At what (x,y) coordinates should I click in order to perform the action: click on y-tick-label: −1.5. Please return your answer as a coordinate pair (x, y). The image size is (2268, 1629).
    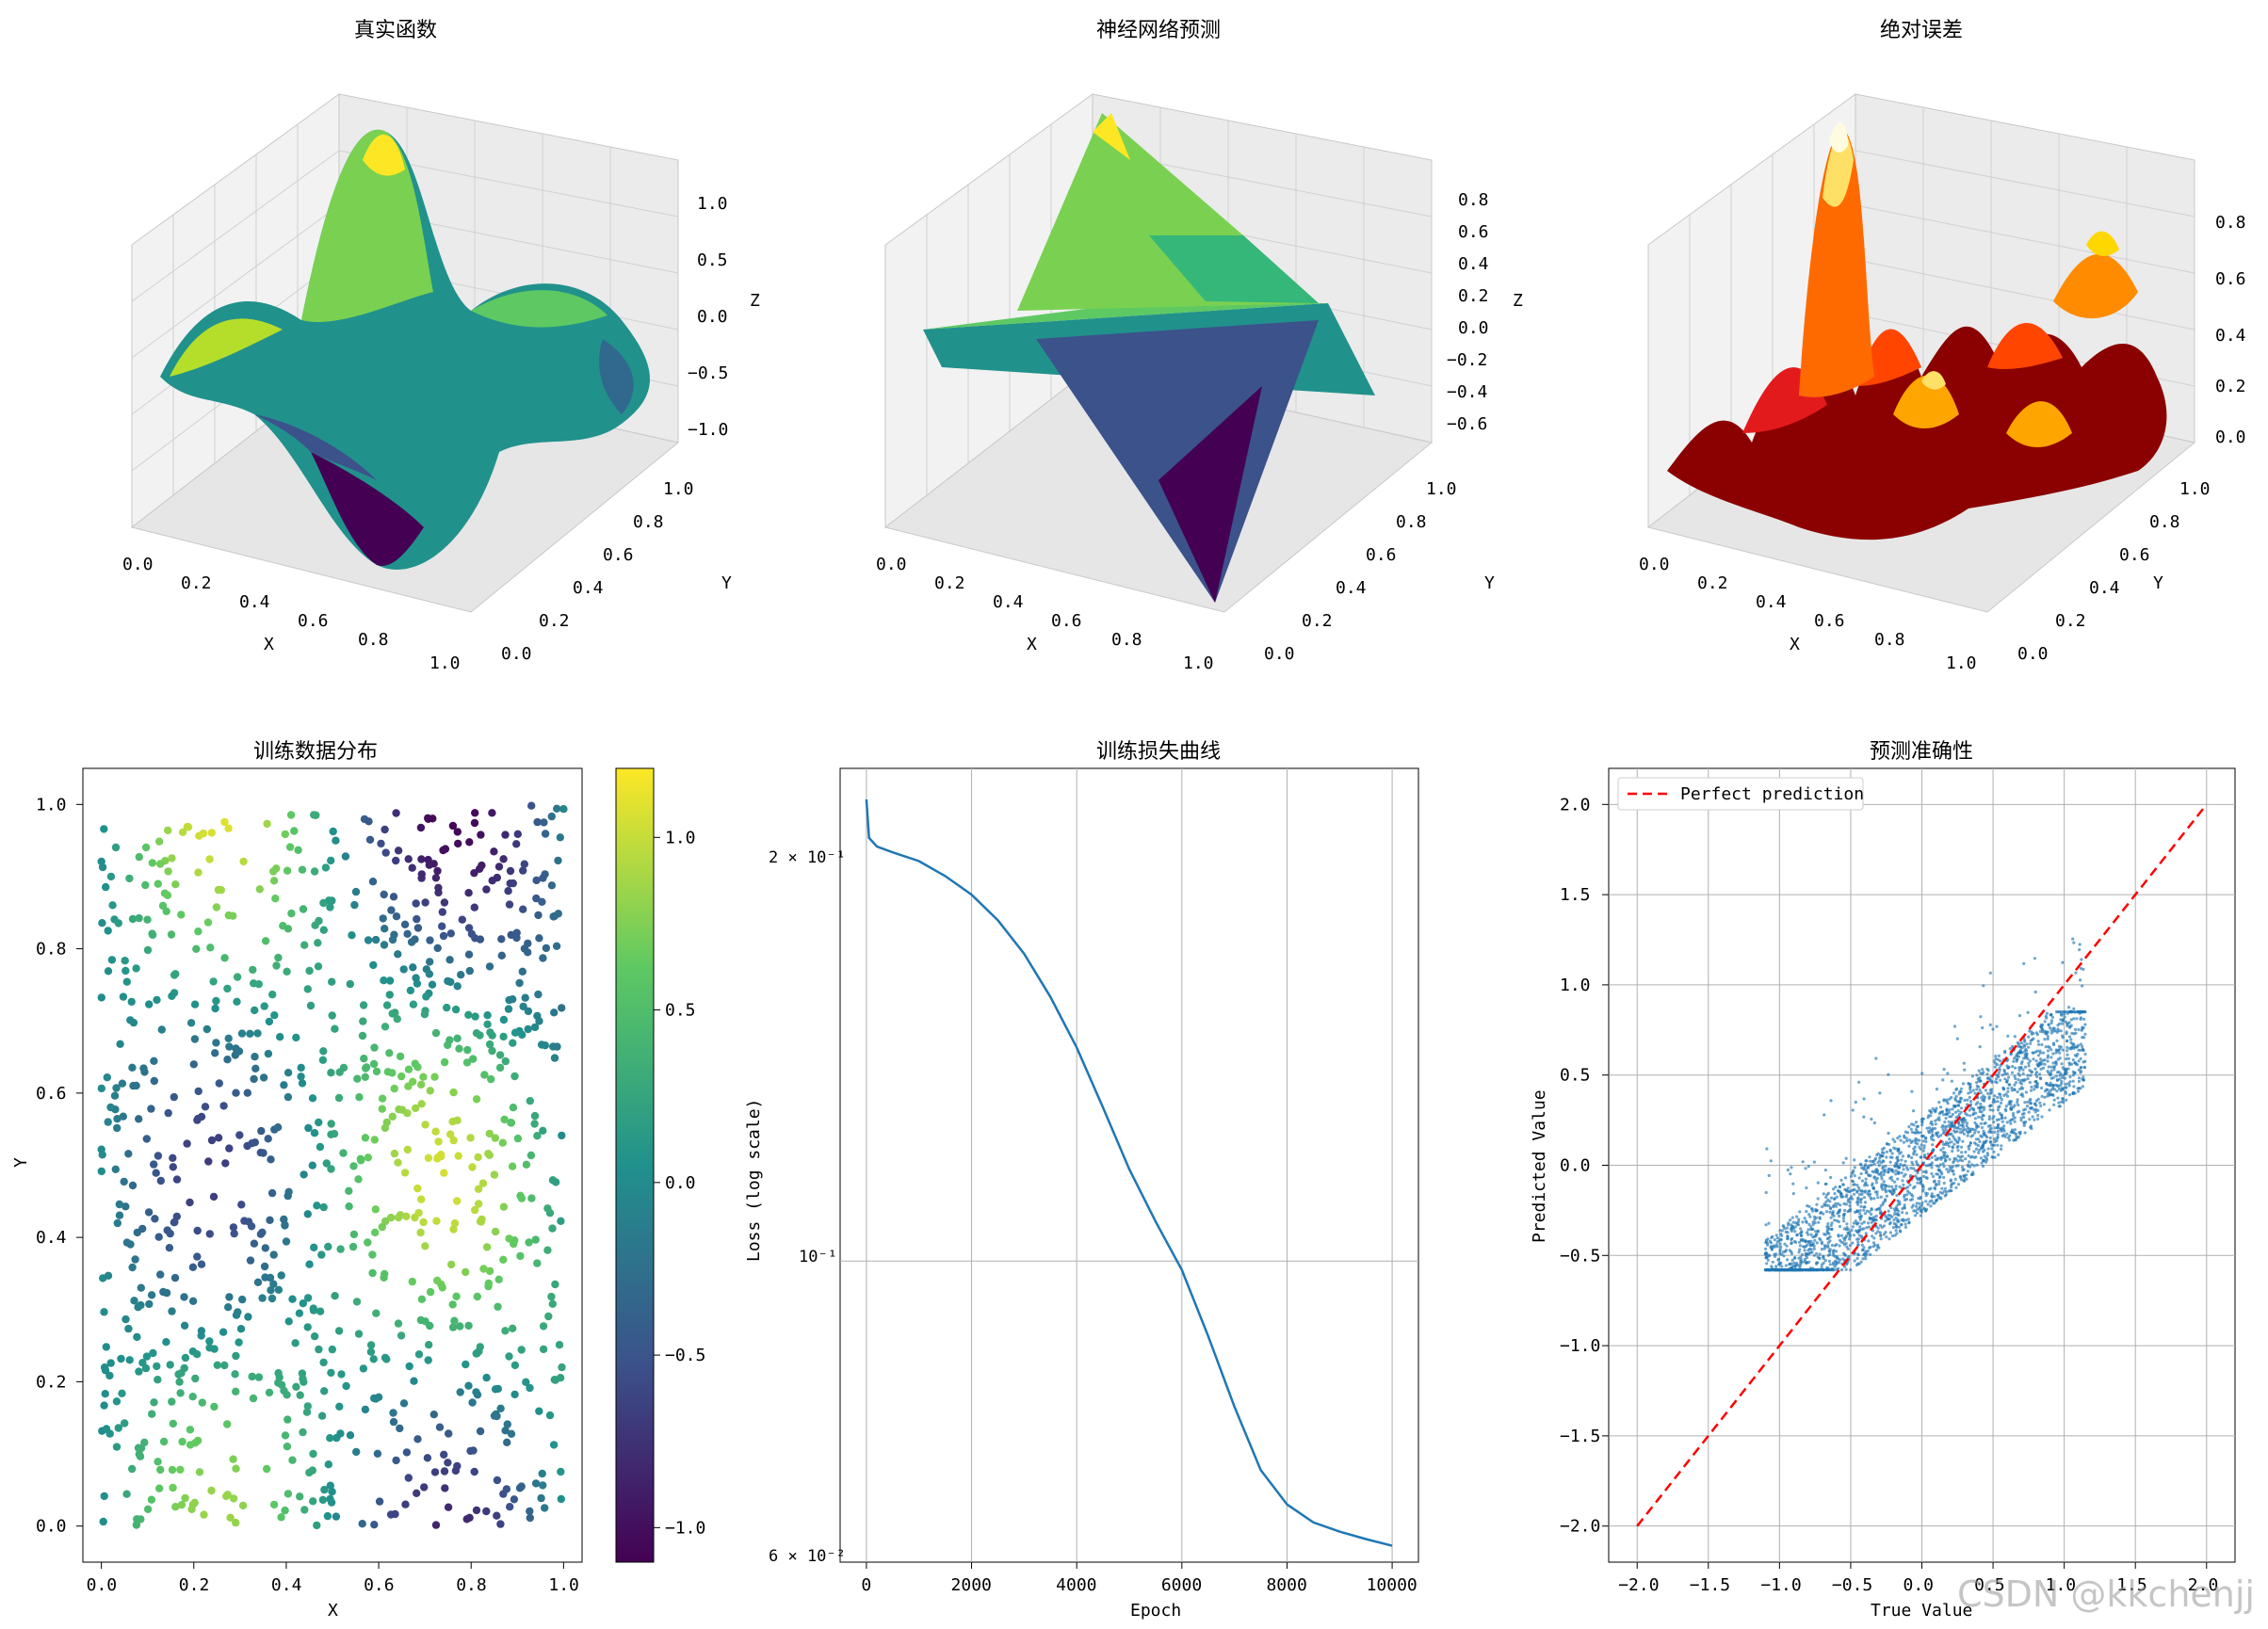
    Looking at the image, I should click on (1580, 1436).